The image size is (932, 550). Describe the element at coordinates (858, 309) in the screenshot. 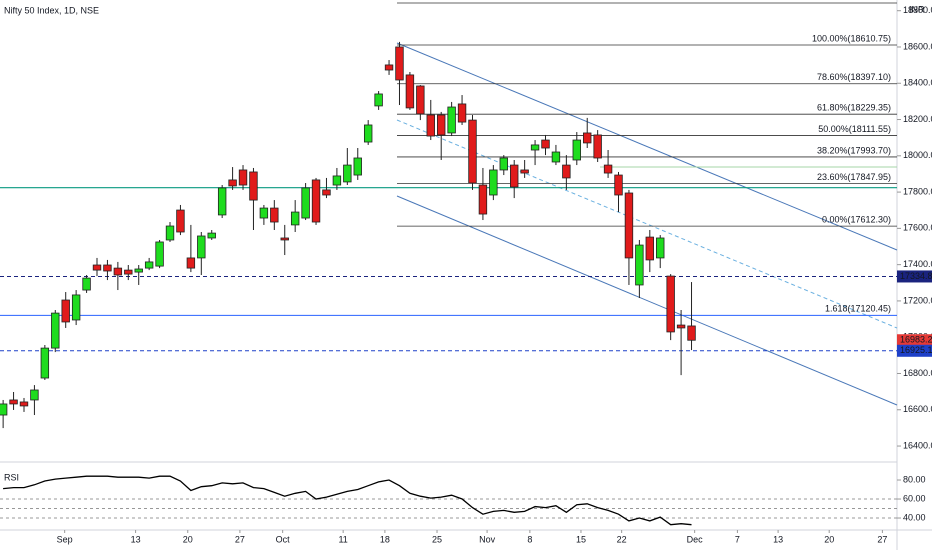

I see `fib-label: 1.618(17120.45)` at that location.